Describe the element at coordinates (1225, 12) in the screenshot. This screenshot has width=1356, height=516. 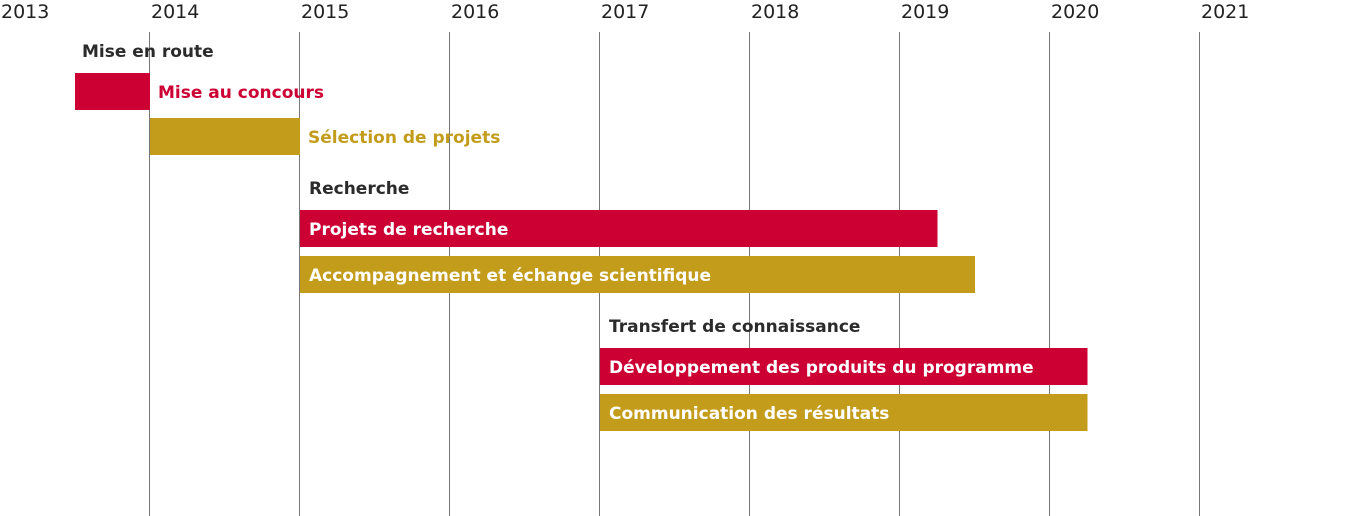
I see `year-tick-2021: 2021` at that location.